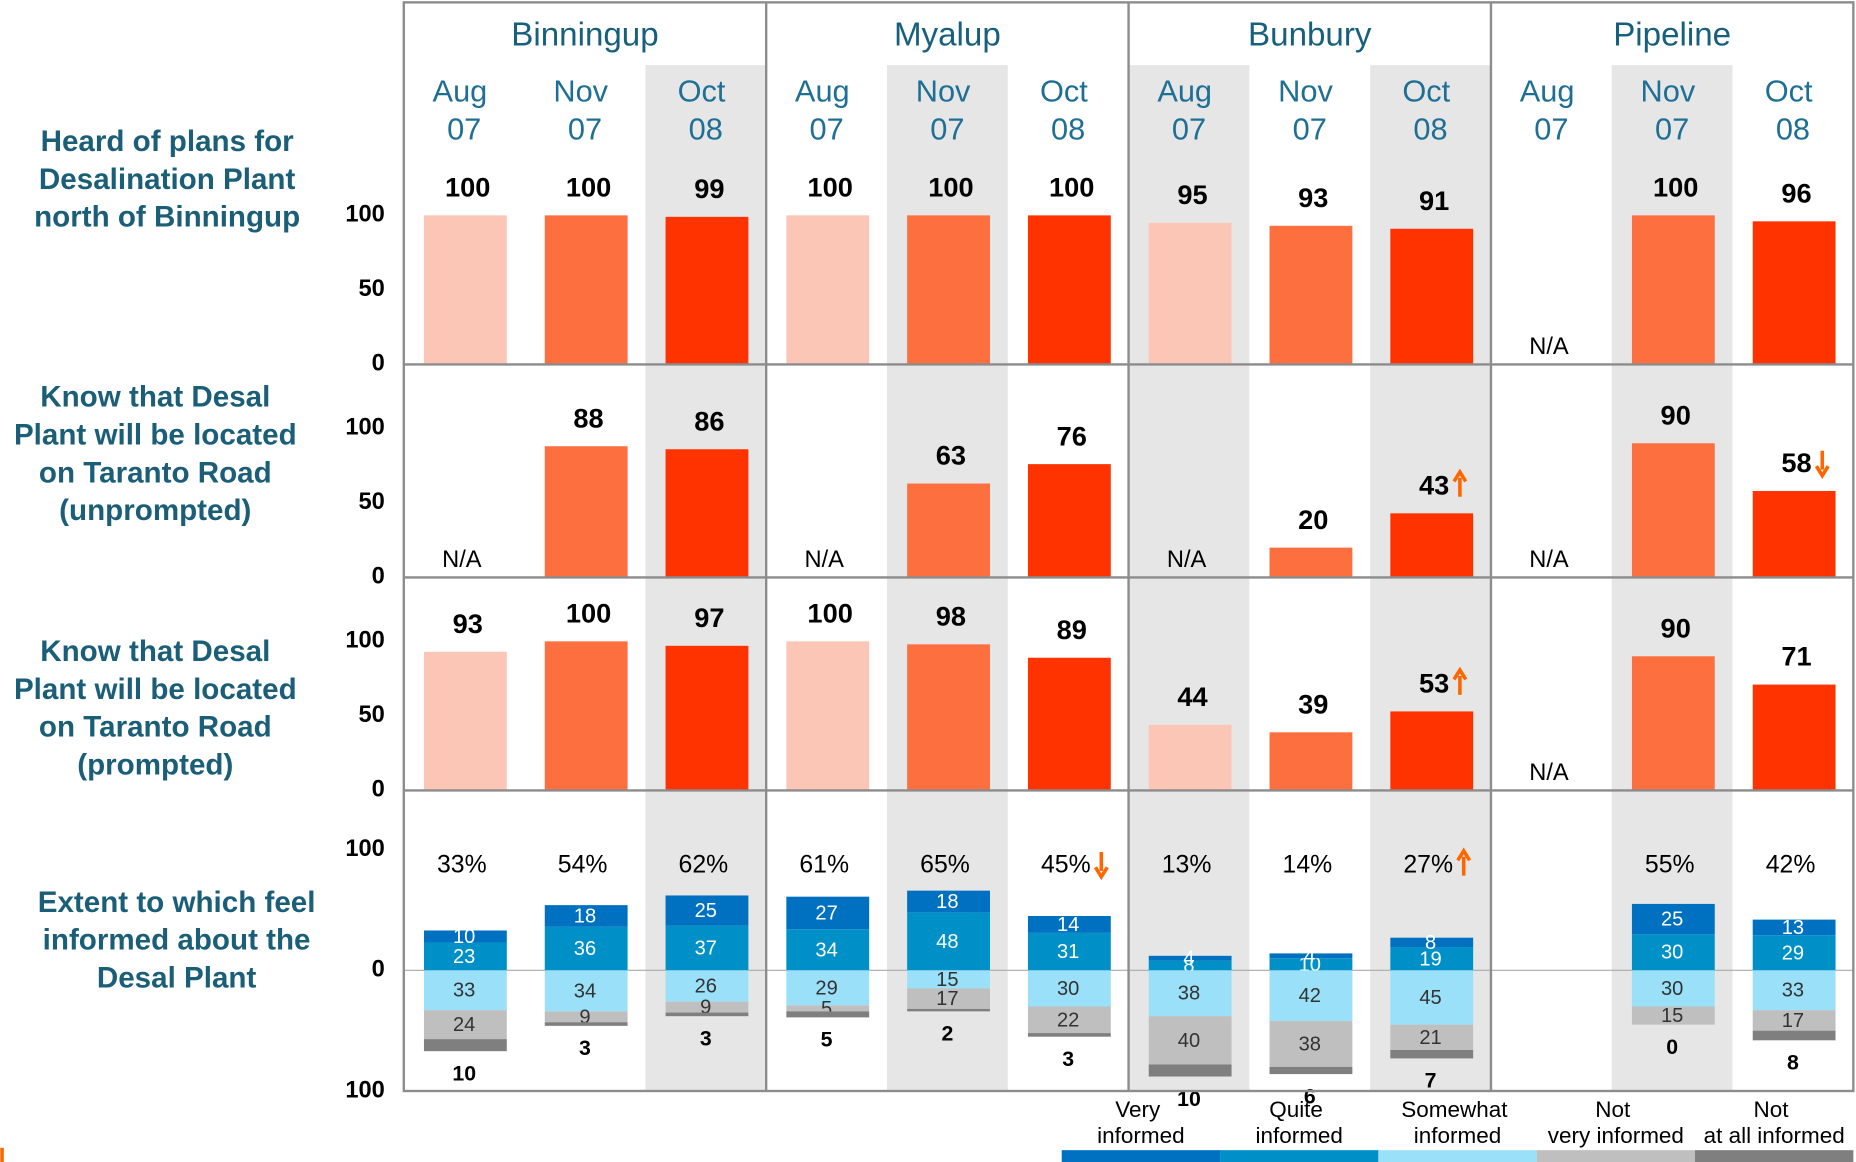 The height and width of the screenshot is (1162, 1856). I want to click on group-header: Binningup, so click(584, 34).